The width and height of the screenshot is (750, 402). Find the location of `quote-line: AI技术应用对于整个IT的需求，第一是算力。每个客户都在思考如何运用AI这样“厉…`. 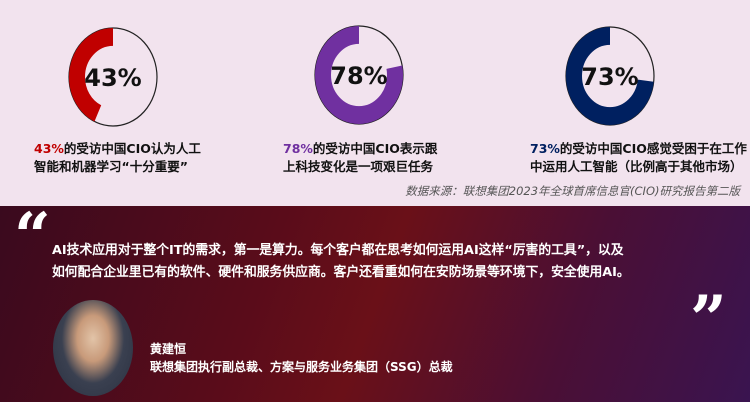

quote-line: AI技术应用对于整个IT的需求，第一是算力。每个客户都在思考如何运用AI这样“厉… is located at coordinates (338, 250).